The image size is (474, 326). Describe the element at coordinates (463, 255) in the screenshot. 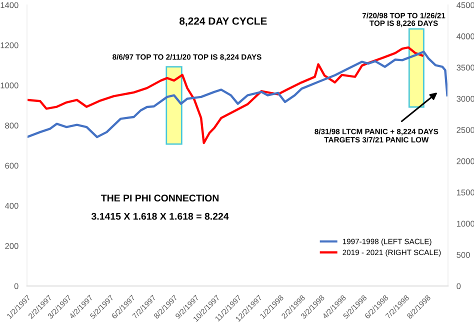

I see `y2-tick-label: 500` at that location.